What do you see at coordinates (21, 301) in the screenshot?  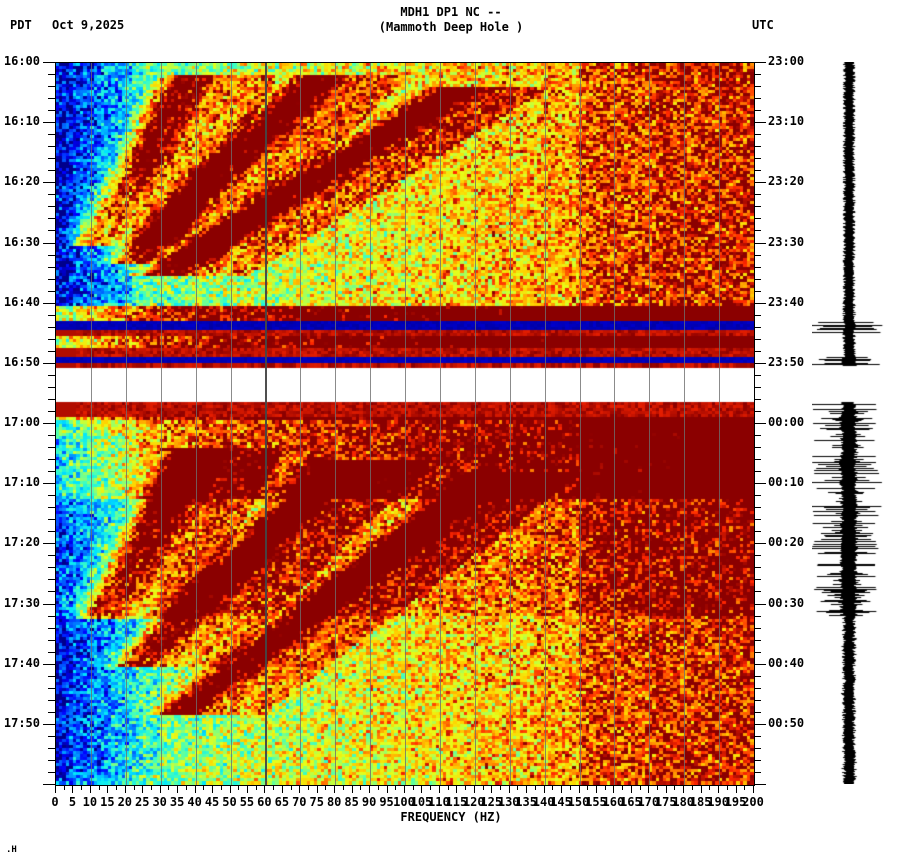 I see `y-label-left: 16:40` at bounding box center [21, 301].